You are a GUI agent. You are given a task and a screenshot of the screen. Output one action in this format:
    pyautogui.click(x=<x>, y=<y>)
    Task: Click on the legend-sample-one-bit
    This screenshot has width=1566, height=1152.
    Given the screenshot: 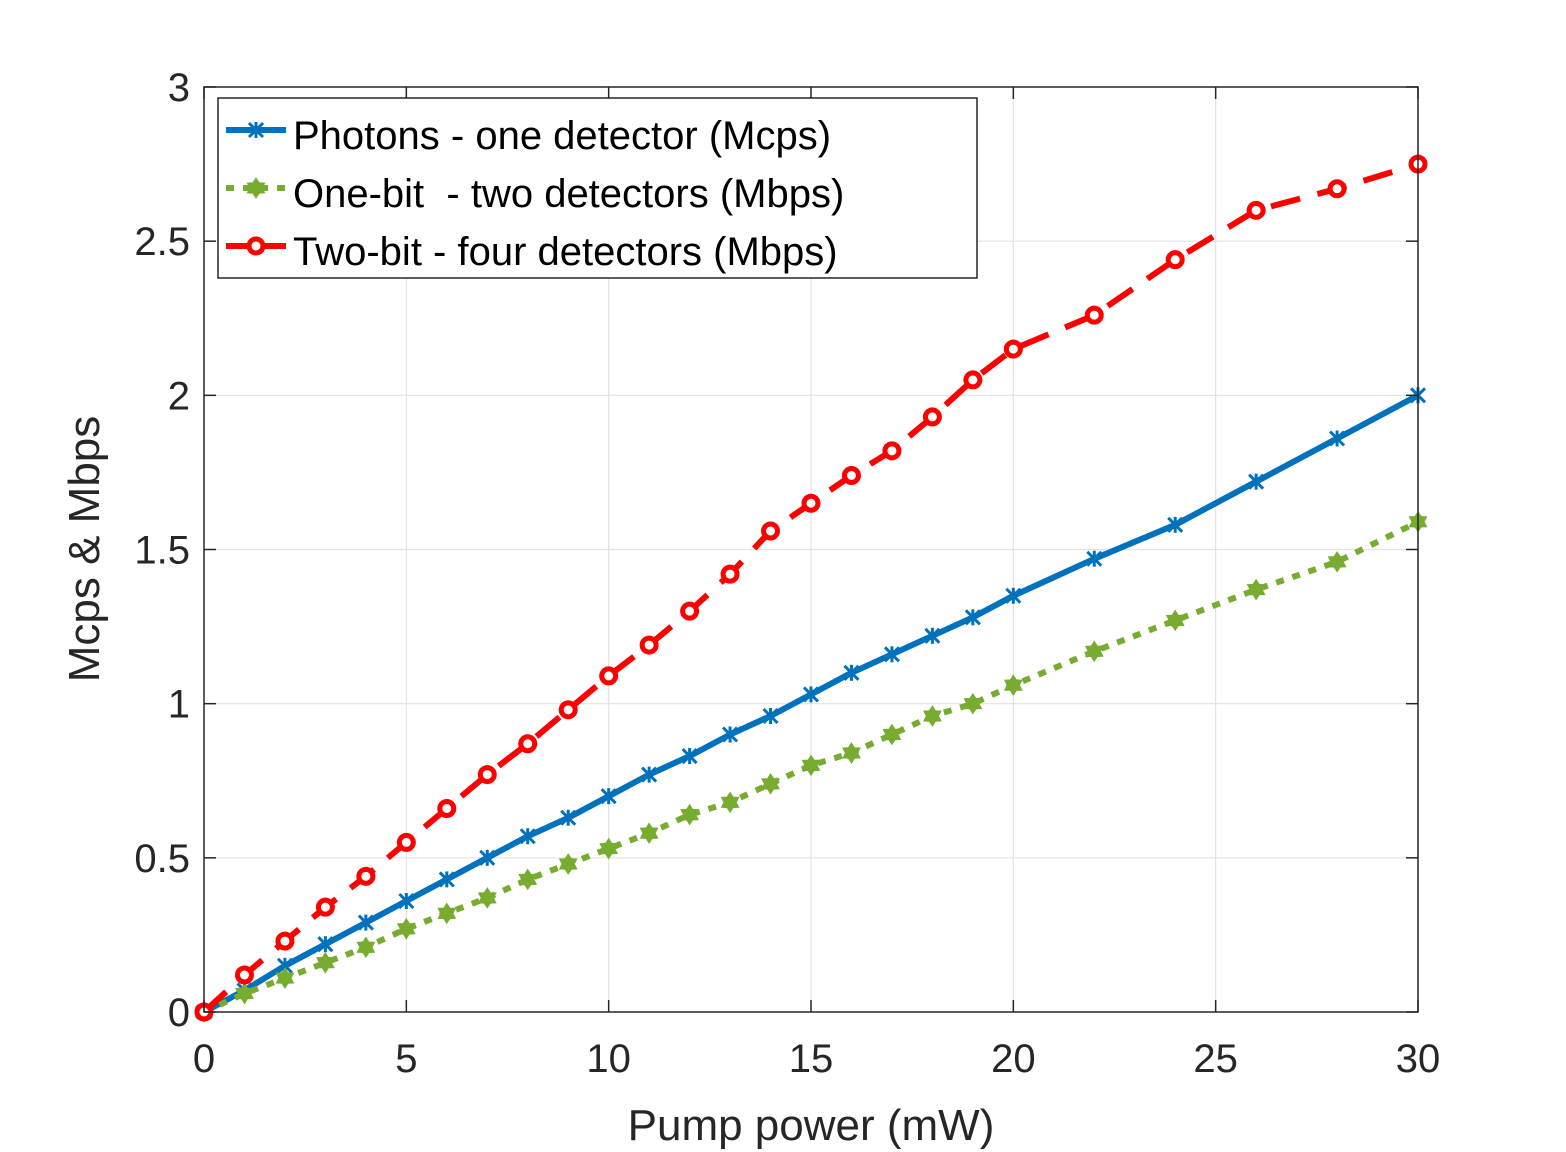 What is the action you would take?
    pyautogui.click(x=256, y=188)
    